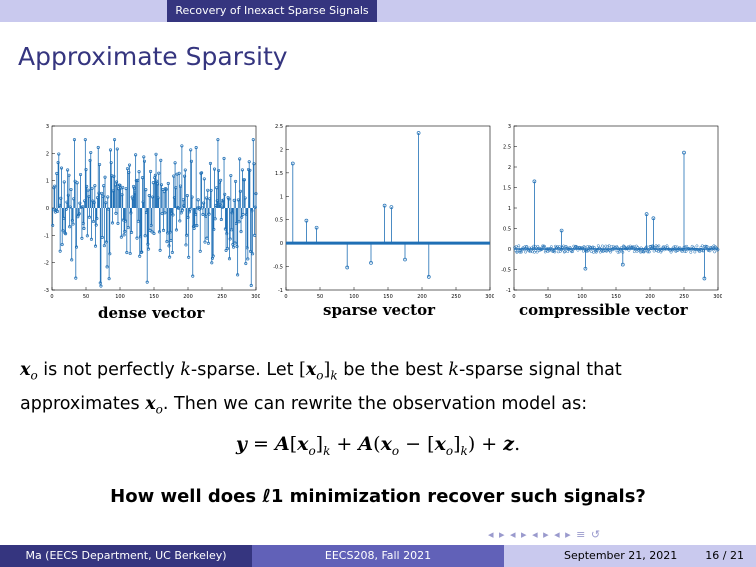 This screenshot has height=567, width=756. What do you see at coordinates (388, 297) in the screenshot?
I see `x-tick-label: 150` at bounding box center [388, 297].